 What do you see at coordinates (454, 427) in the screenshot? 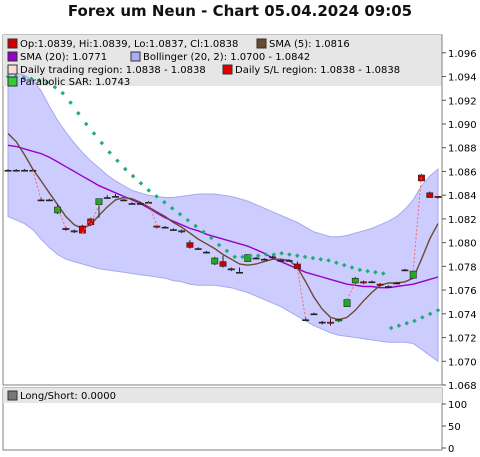
I see `ls-tick-50: 50` at bounding box center [454, 427].